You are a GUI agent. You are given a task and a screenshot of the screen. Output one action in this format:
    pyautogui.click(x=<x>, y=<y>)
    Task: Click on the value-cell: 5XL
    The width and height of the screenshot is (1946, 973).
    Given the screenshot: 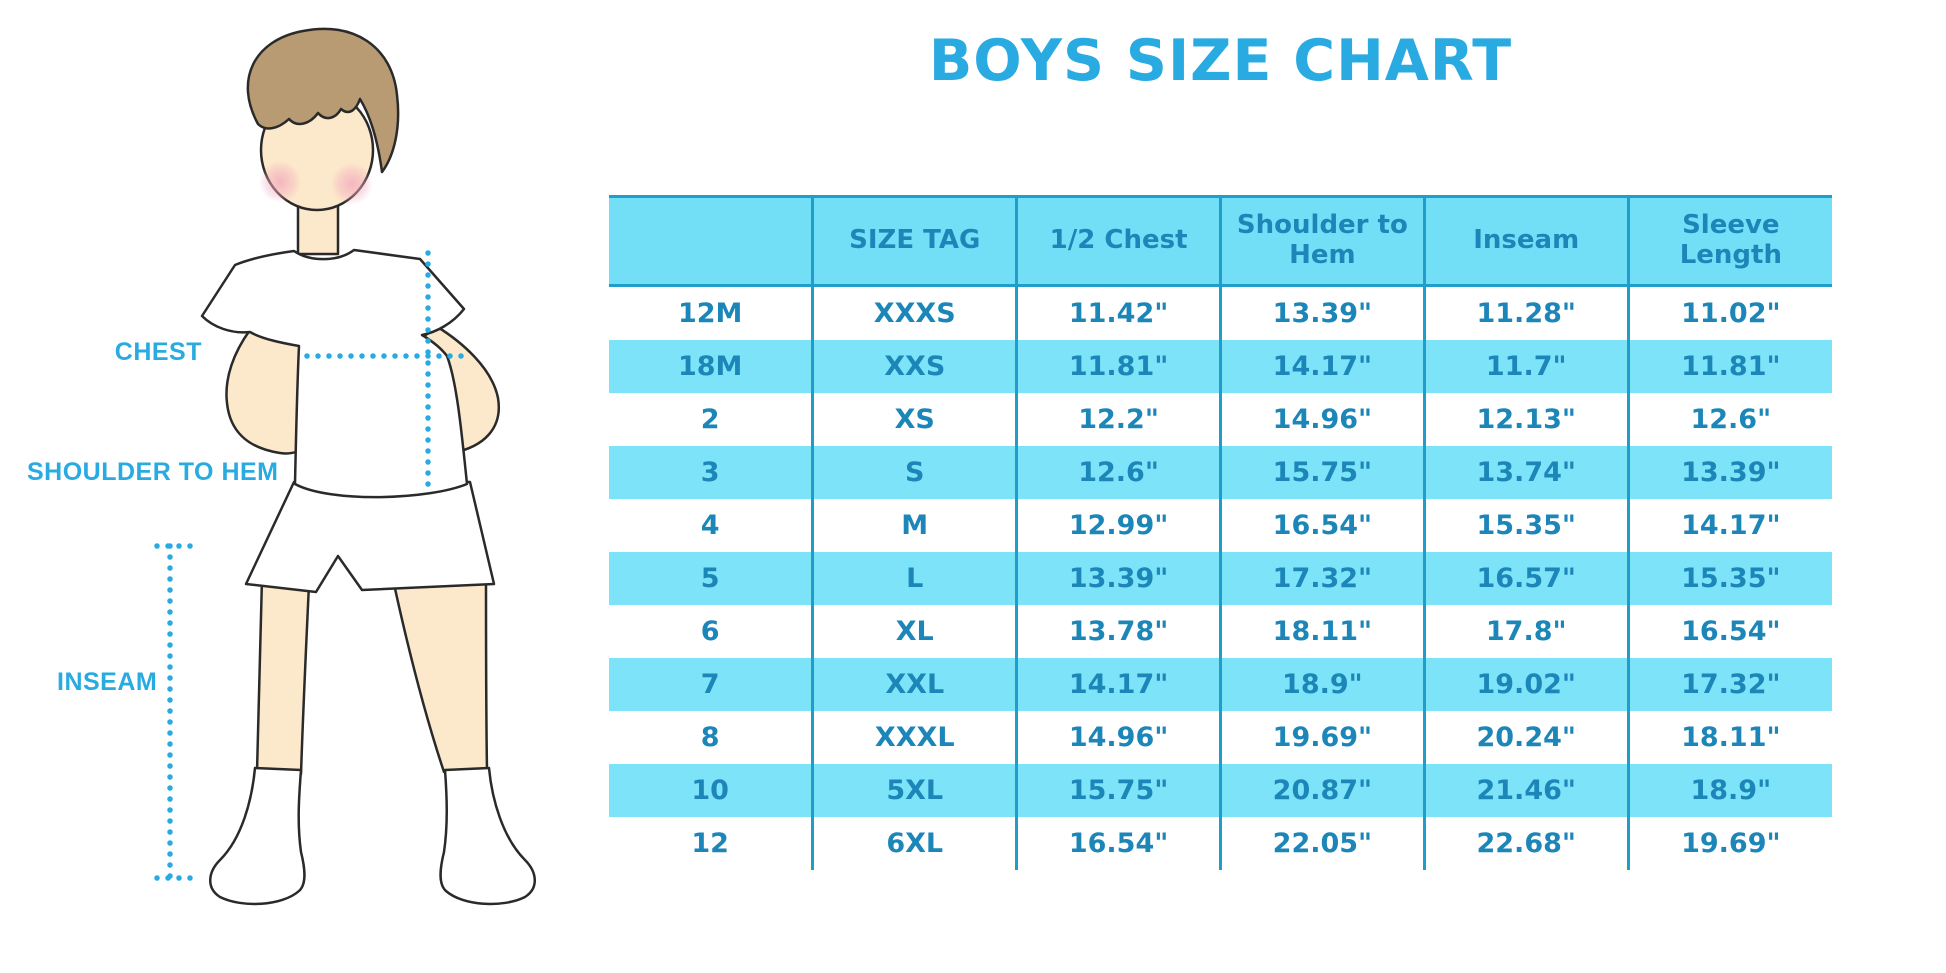 What is the action you would take?
    pyautogui.click(x=914, y=790)
    